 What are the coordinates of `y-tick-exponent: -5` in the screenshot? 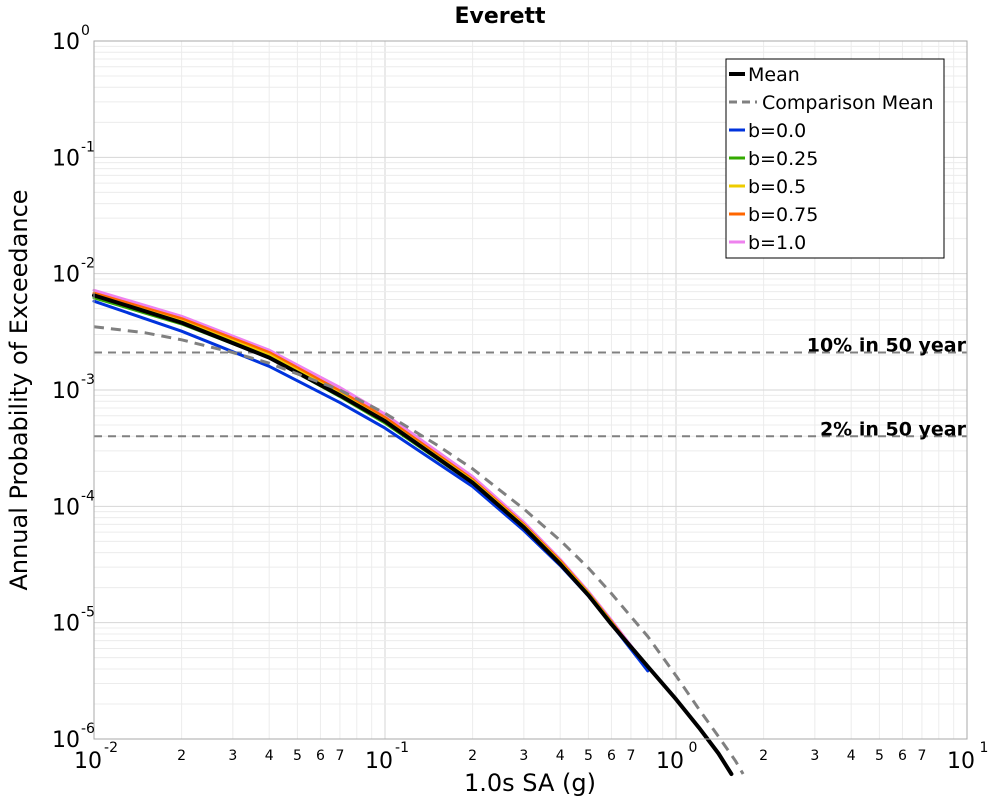 It's located at (88, 613).